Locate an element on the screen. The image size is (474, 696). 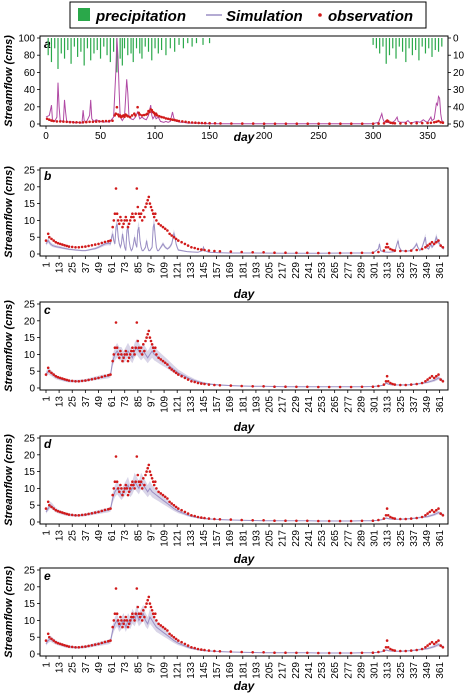
x-tick-label: 13 is located at coordinates (60, 402).